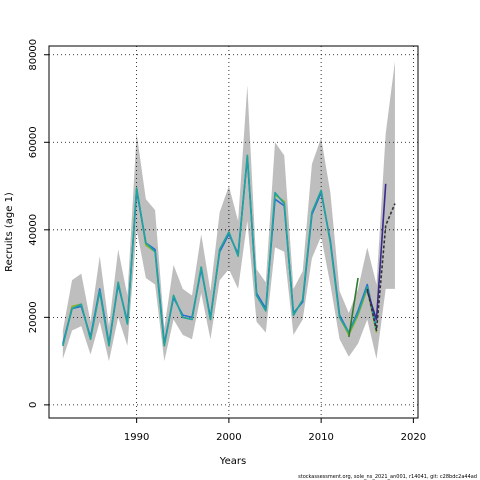  Describe the element at coordinates (33, 142) in the screenshot. I see `y-tick-label: 60000` at that location.